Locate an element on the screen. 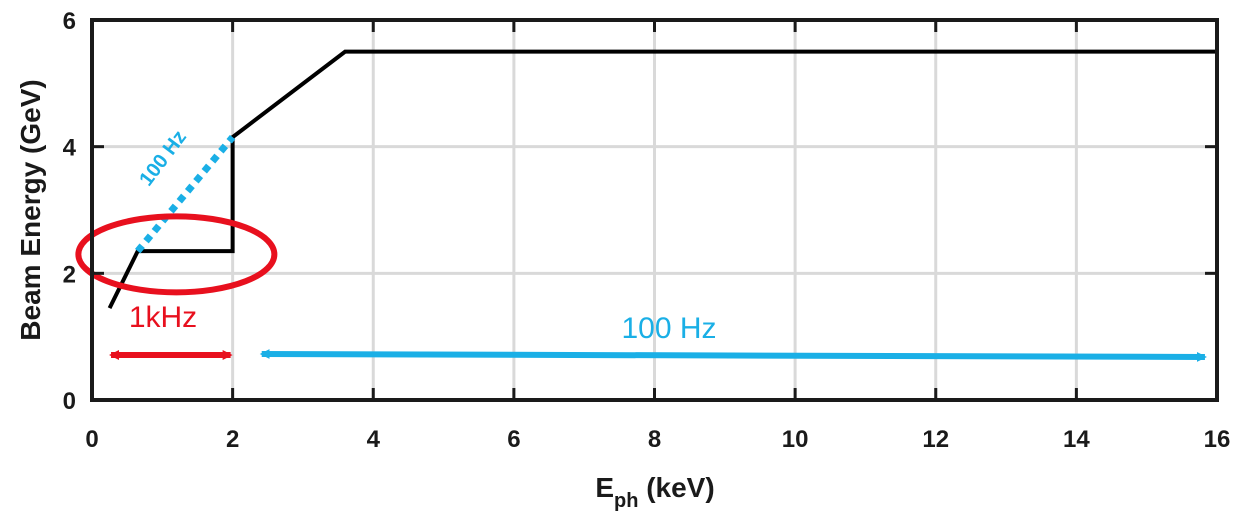 The height and width of the screenshot is (515, 1235). high-range-arrow is located at coordinates (733, 355).